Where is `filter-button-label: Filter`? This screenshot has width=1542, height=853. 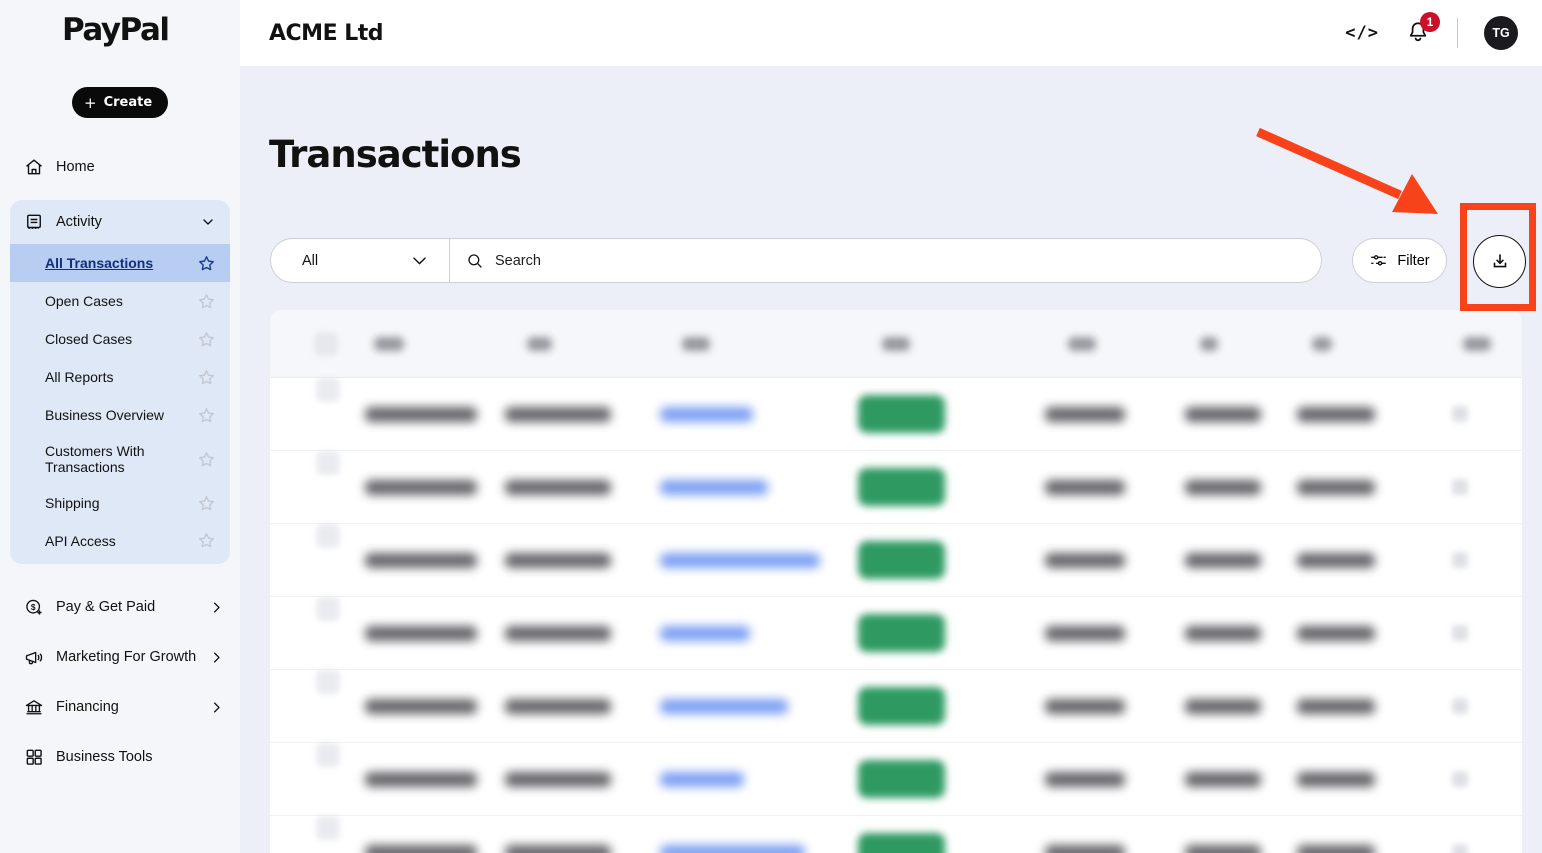
filter-button-label: Filter is located at coordinates (1413, 260).